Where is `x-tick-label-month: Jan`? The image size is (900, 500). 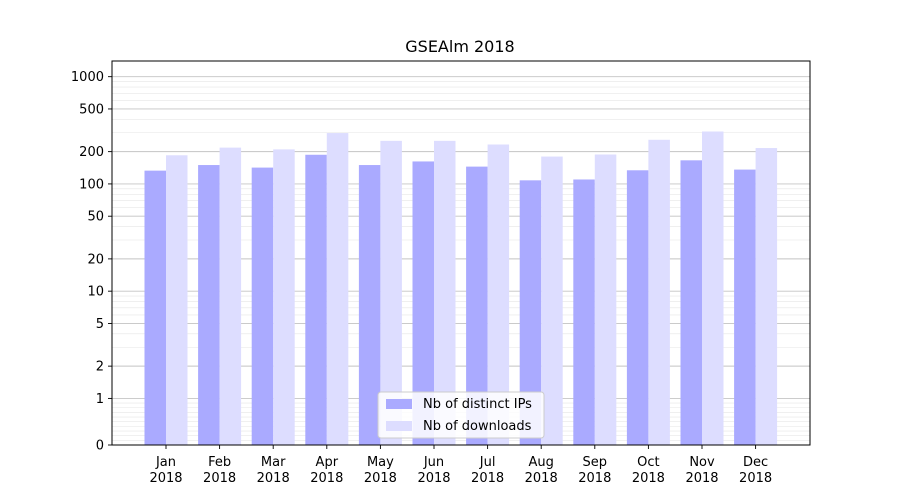 x-tick-label-month: Jan is located at coordinates (165, 462).